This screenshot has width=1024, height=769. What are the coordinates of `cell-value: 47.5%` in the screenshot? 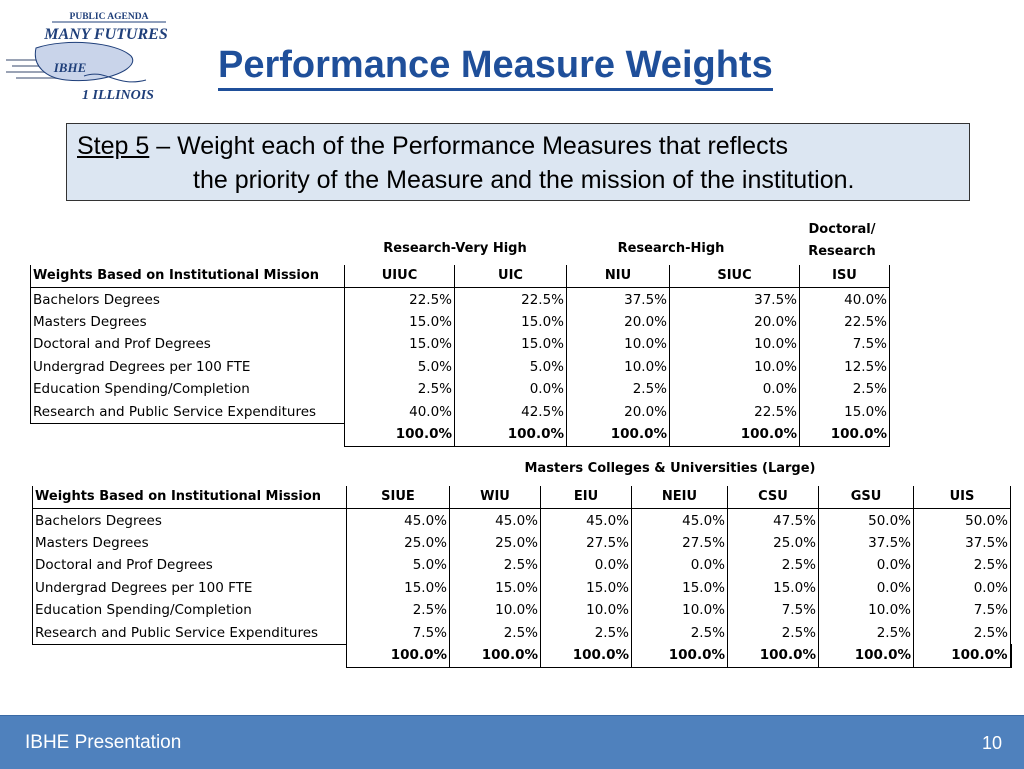 It's located at (773, 520).